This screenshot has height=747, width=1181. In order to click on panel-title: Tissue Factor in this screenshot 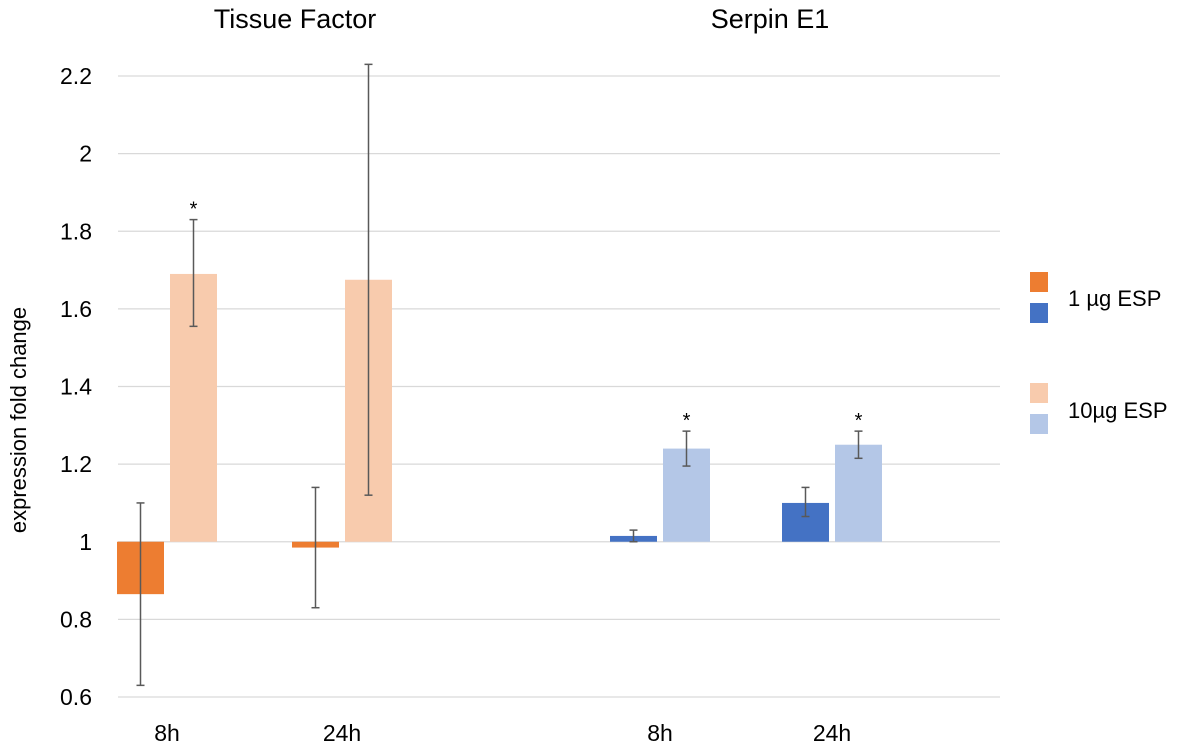, I will do `click(295, 19)`.